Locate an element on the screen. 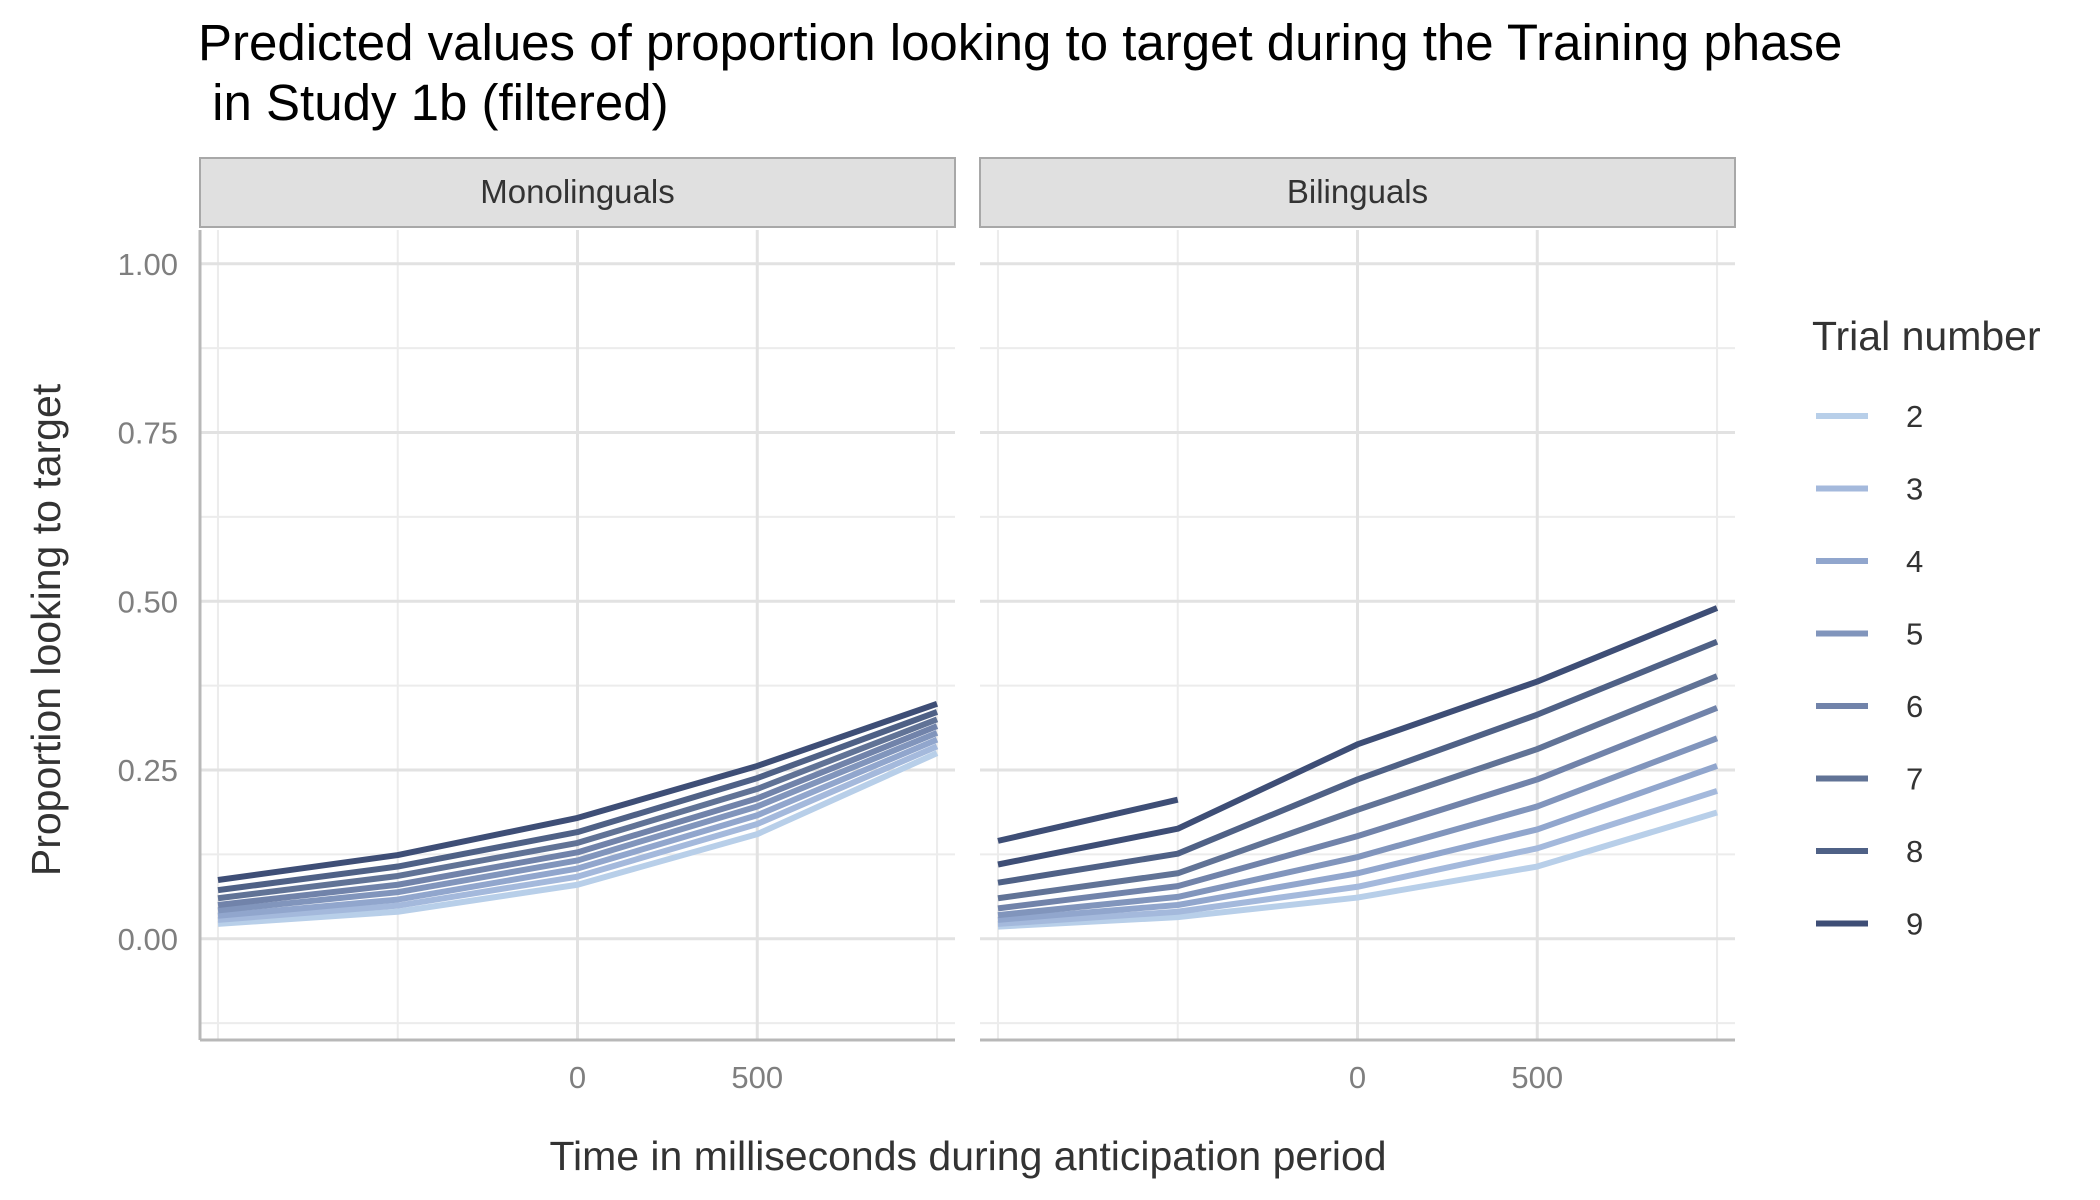 This screenshot has height=1200, width=2100. legend-item: 5 is located at coordinates (1869, 634).